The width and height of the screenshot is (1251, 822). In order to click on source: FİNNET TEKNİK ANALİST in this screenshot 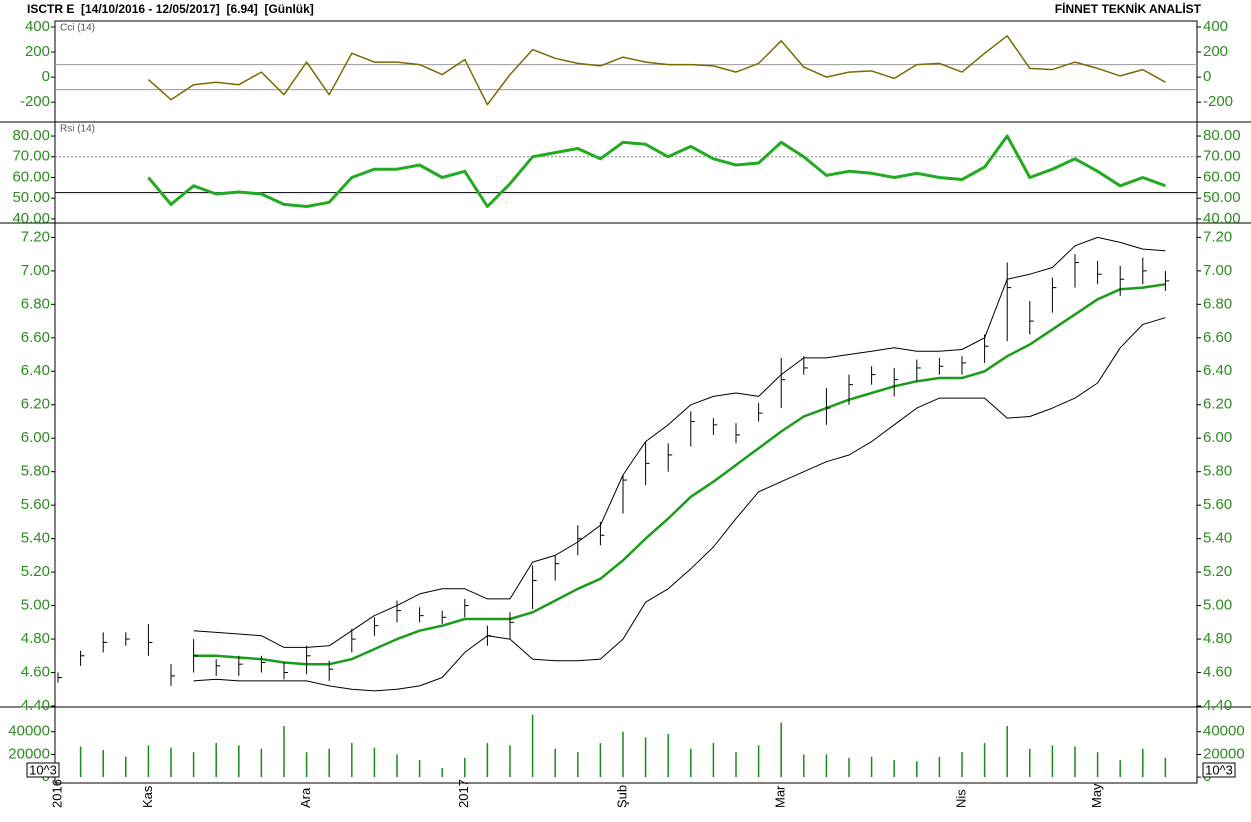, I will do `click(1128, 8)`.